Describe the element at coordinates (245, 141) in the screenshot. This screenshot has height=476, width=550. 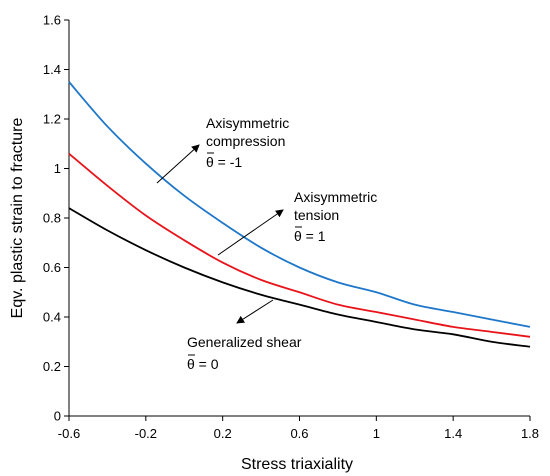
I see `annotation-compression-line2: compression` at that location.